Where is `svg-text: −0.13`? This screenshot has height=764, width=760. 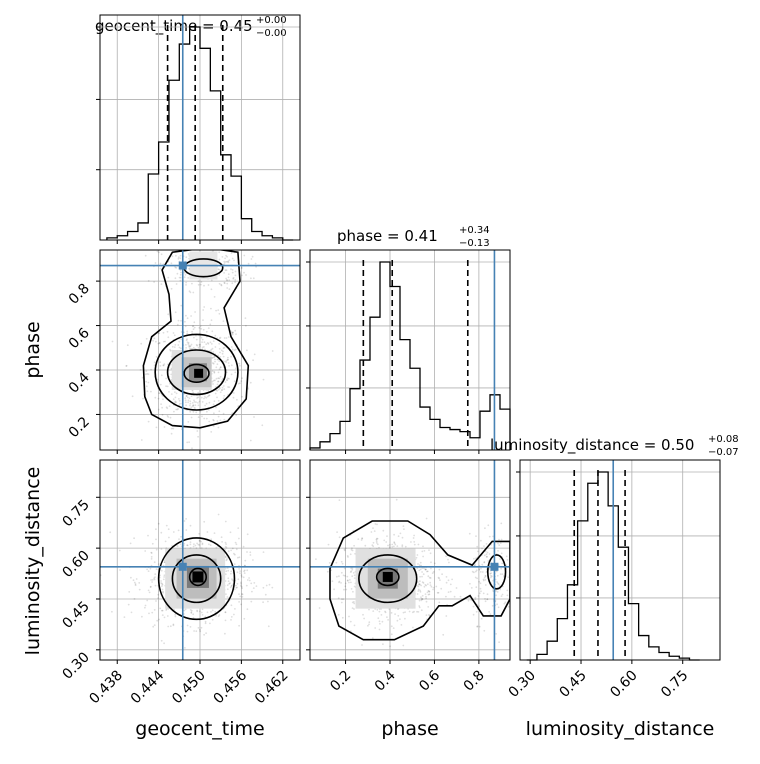
svg-text: −0.13 is located at coordinates (474, 243).